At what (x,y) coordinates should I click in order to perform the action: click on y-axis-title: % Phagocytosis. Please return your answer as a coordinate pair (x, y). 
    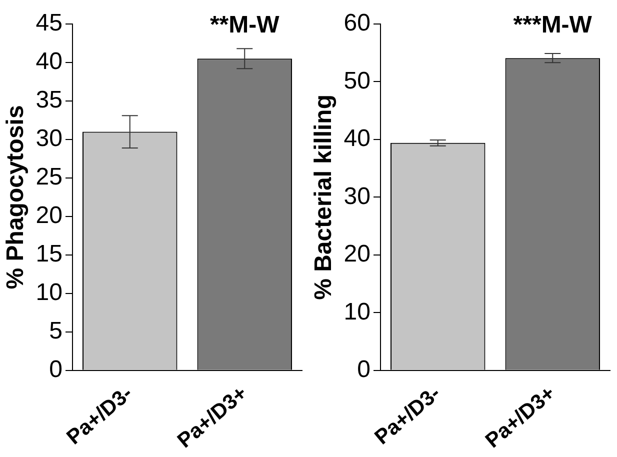
    Looking at the image, I should click on (16, 197).